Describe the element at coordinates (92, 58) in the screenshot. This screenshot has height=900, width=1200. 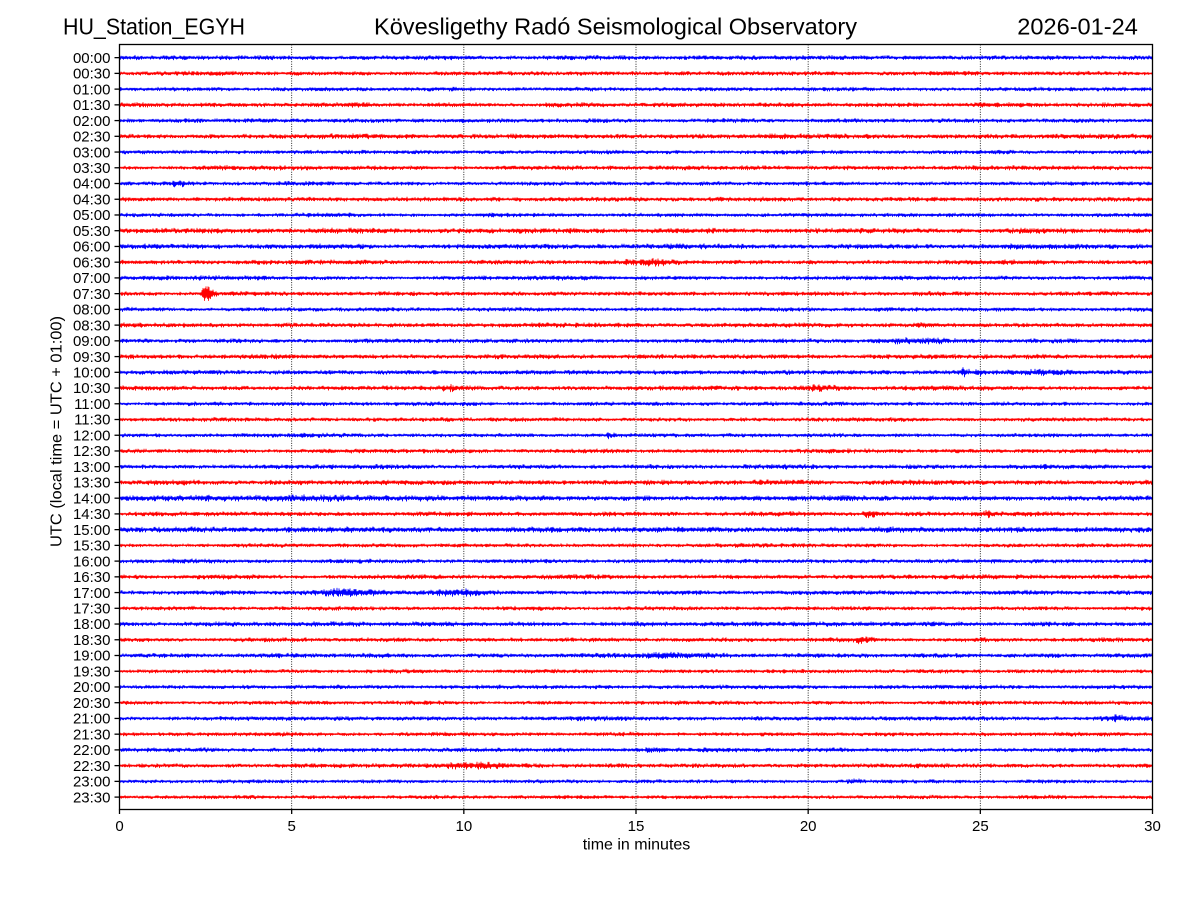
I see `svg-text: 00:00` at that location.